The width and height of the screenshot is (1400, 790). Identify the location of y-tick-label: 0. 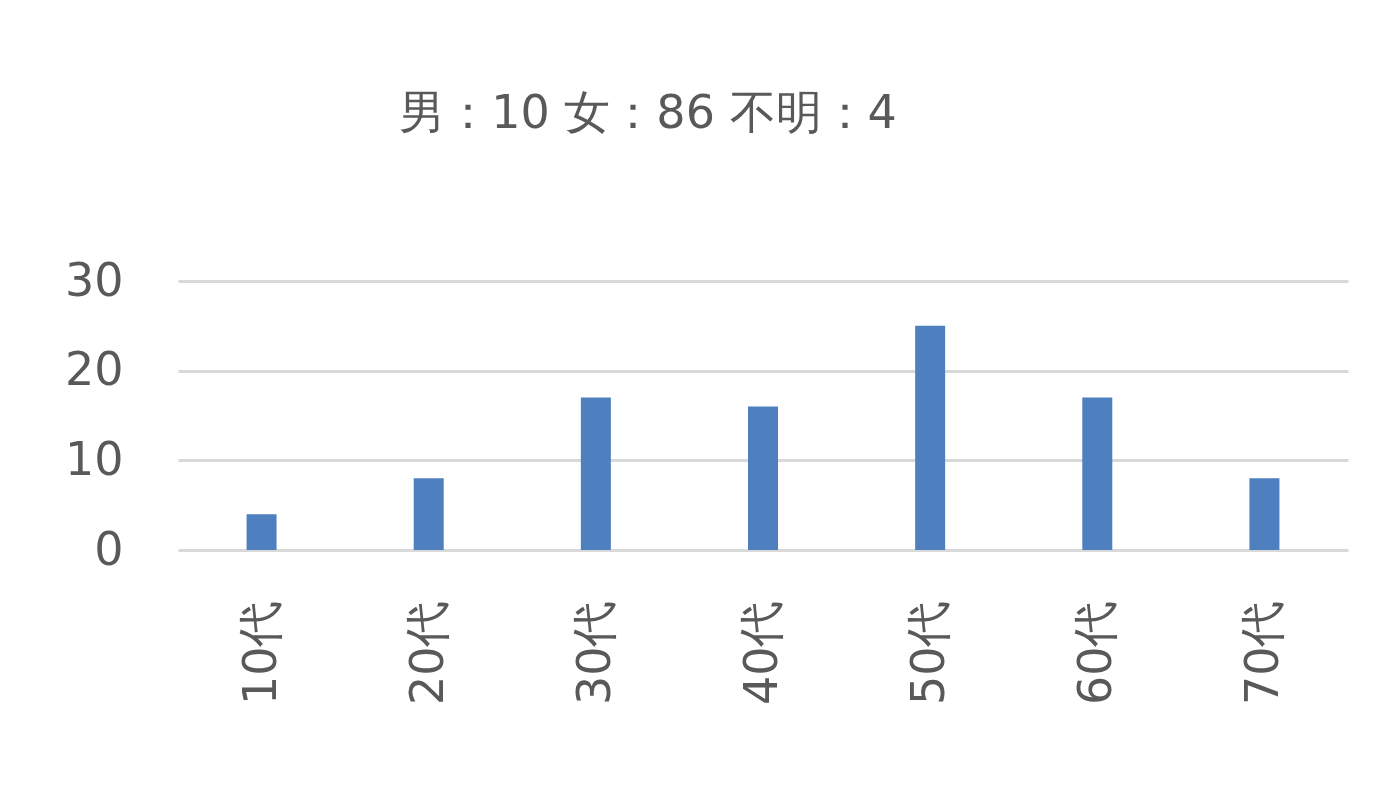
(109, 548).